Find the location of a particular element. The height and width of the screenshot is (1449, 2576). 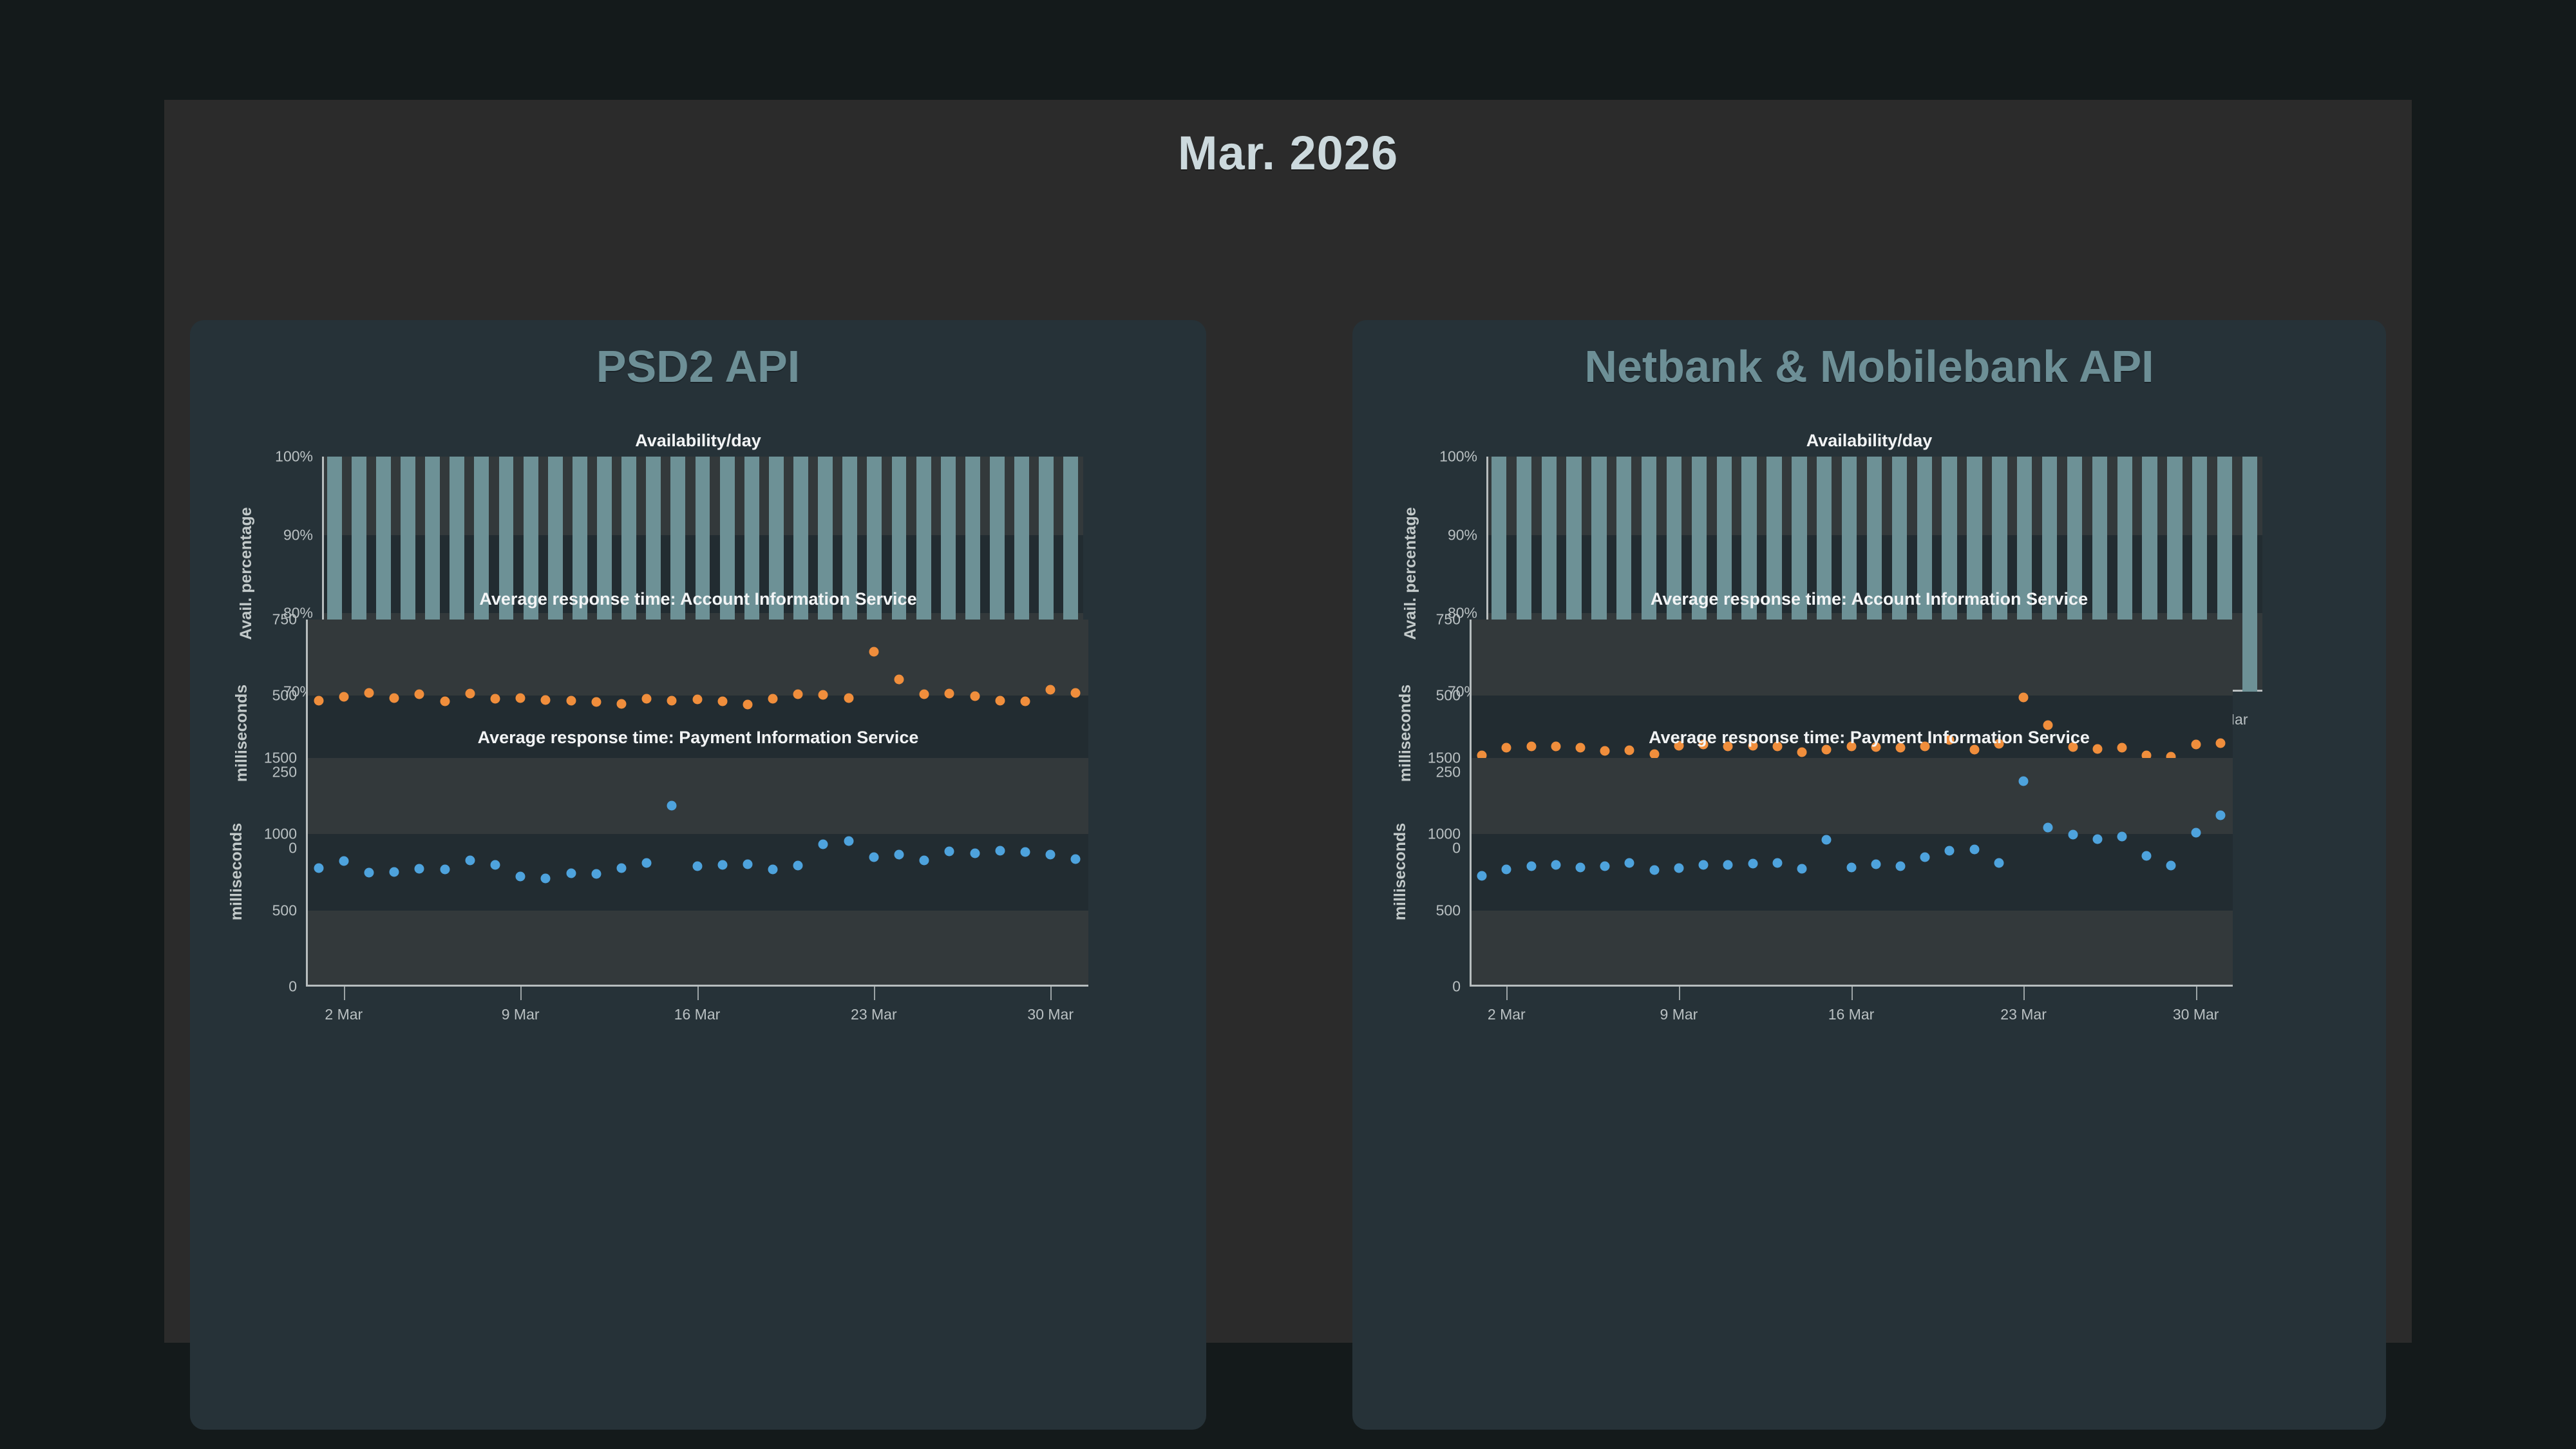

netbank-pis-y-tick-label: 1000 is located at coordinates (1444, 834).